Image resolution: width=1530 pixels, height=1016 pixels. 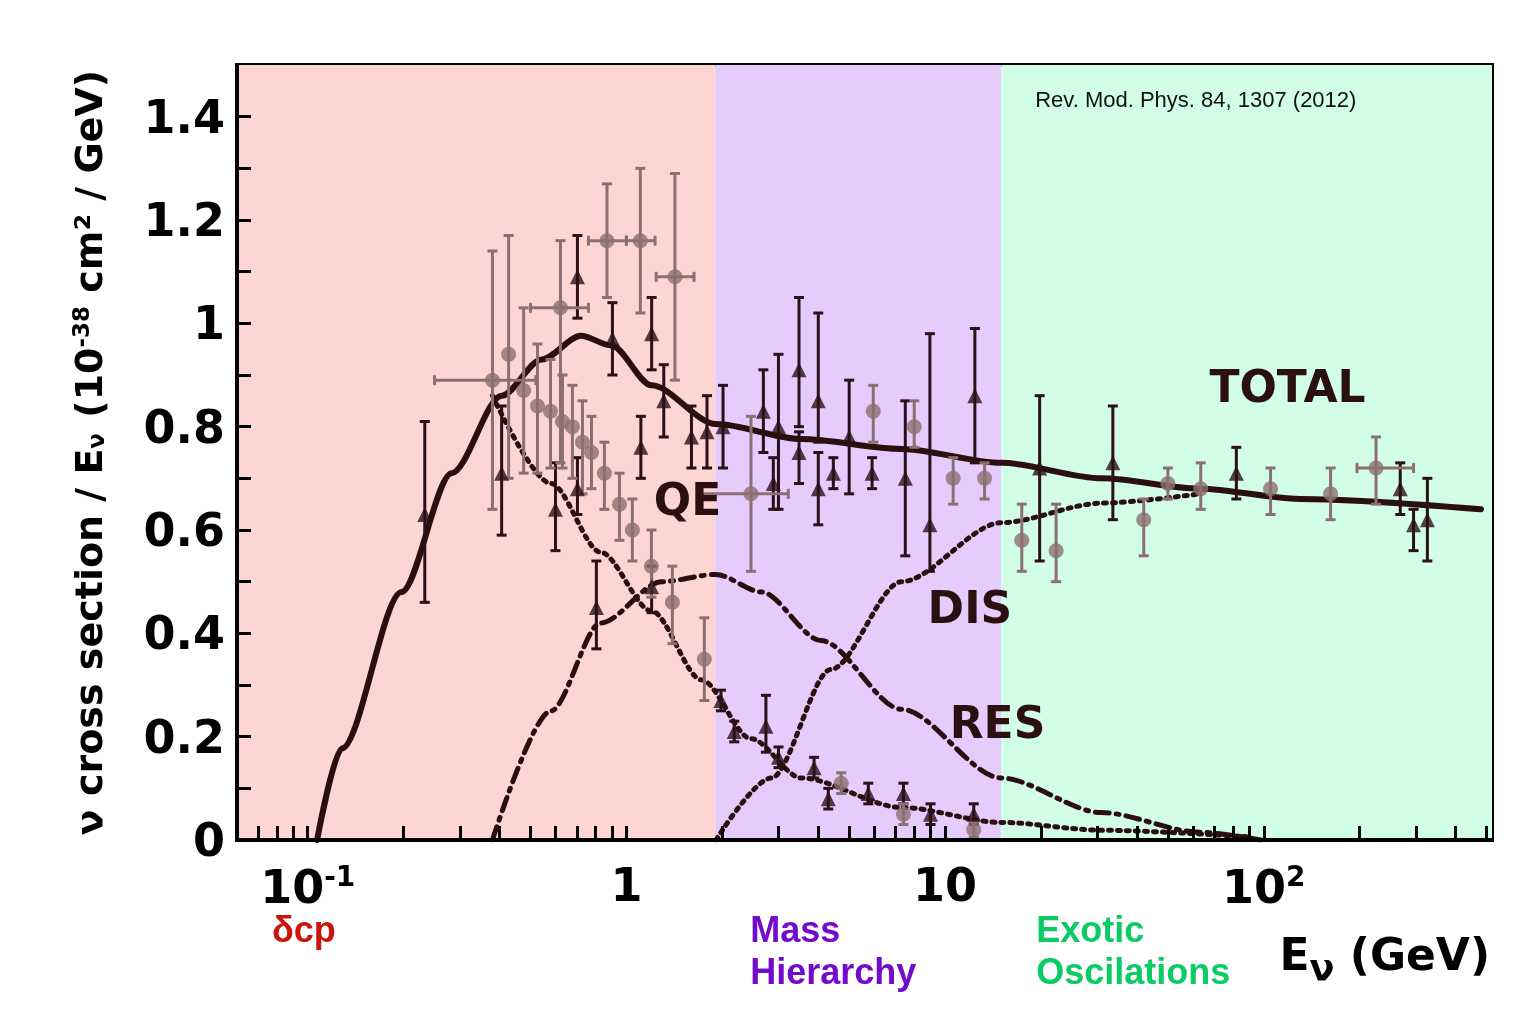 What do you see at coordinates (1384, 960) in the screenshot?
I see `x-axis-title: E$_{ν}$ (GeV)` at bounding box center [1384, 960].